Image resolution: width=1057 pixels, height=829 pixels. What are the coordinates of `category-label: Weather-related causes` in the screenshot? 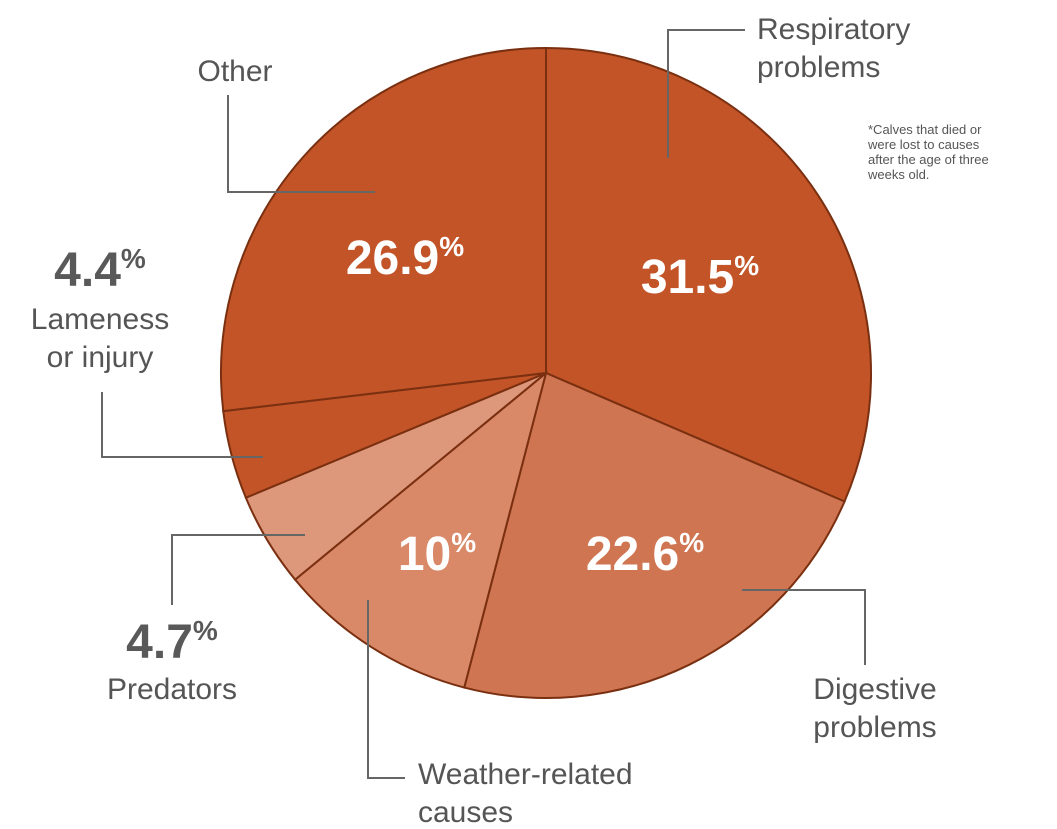 It's located at (525, 793).